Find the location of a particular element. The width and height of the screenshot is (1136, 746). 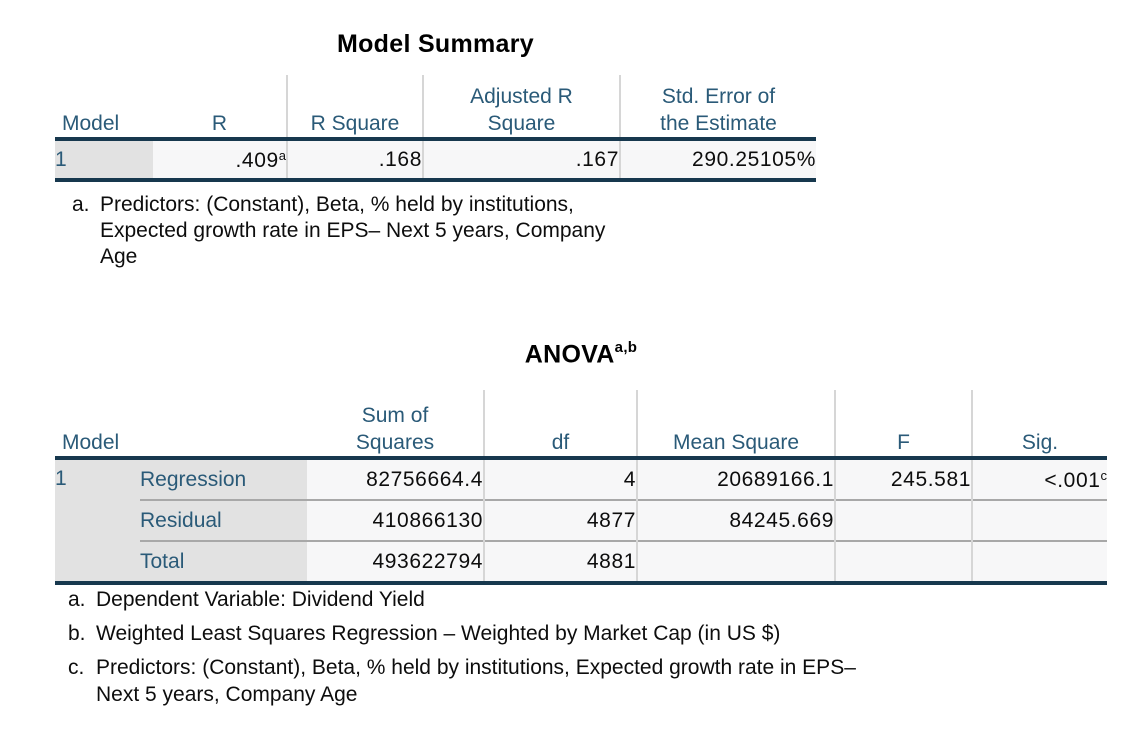

column-header-sig: Sig. is located at coordinates (1039, 425).